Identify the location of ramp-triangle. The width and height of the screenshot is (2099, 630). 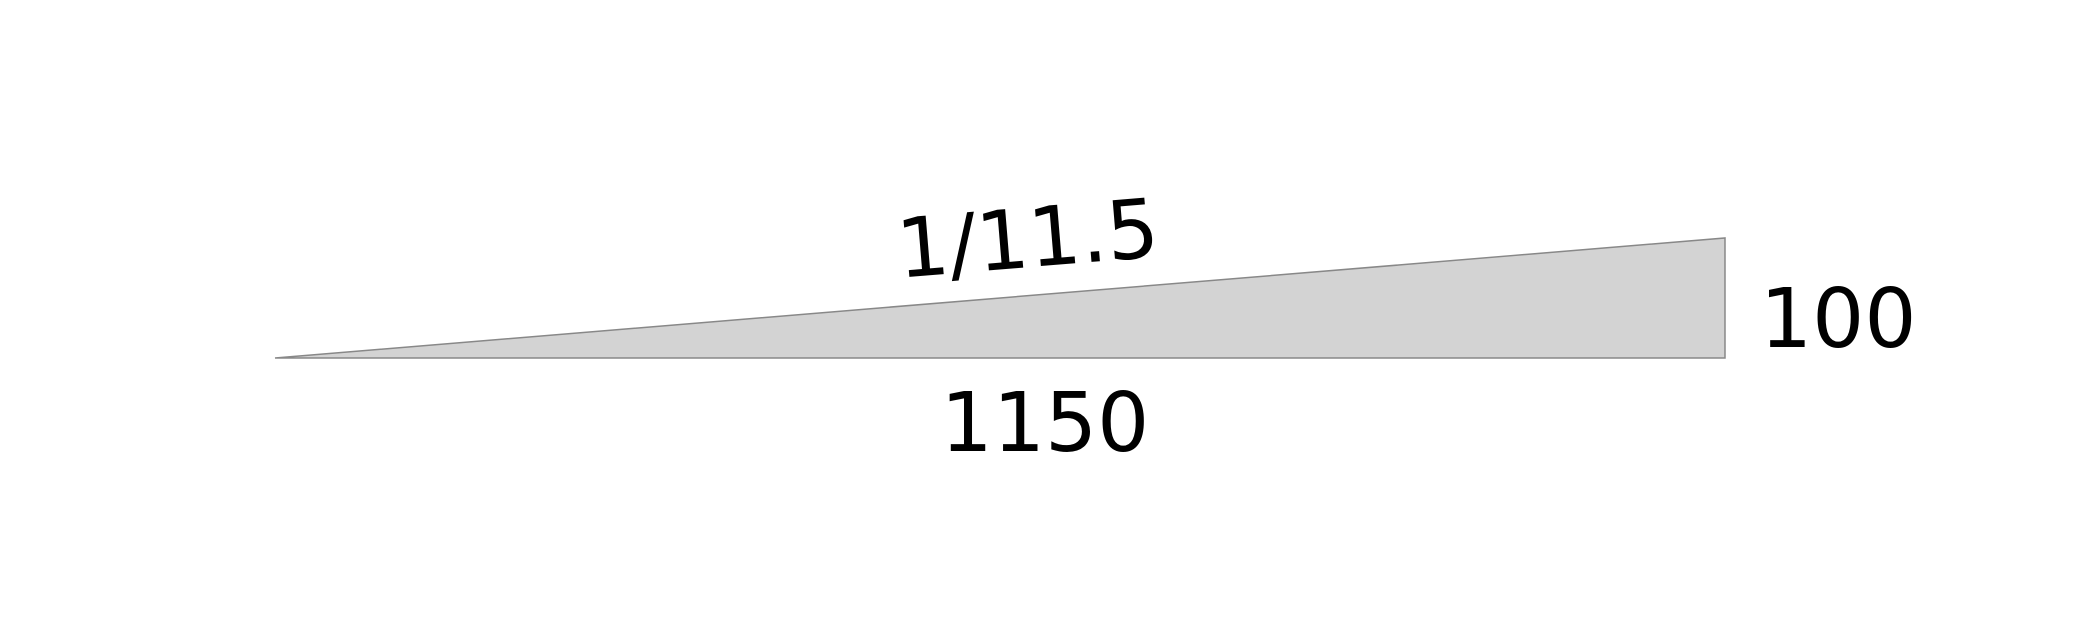
(1000, 298).